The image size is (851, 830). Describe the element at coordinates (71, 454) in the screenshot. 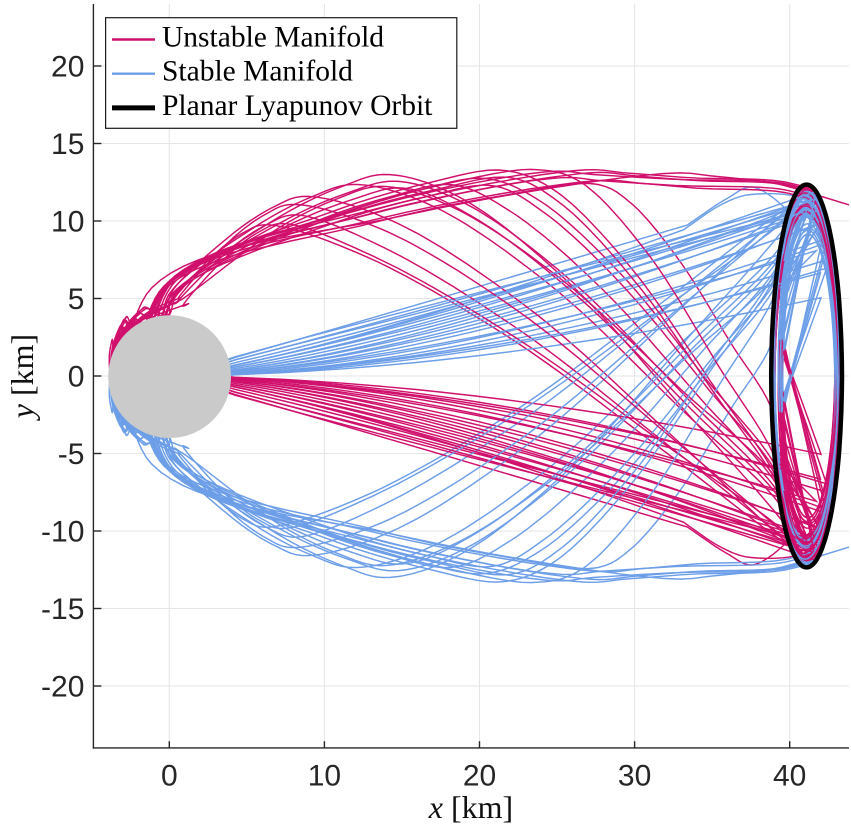

I see `svg-text: -5` at that location.